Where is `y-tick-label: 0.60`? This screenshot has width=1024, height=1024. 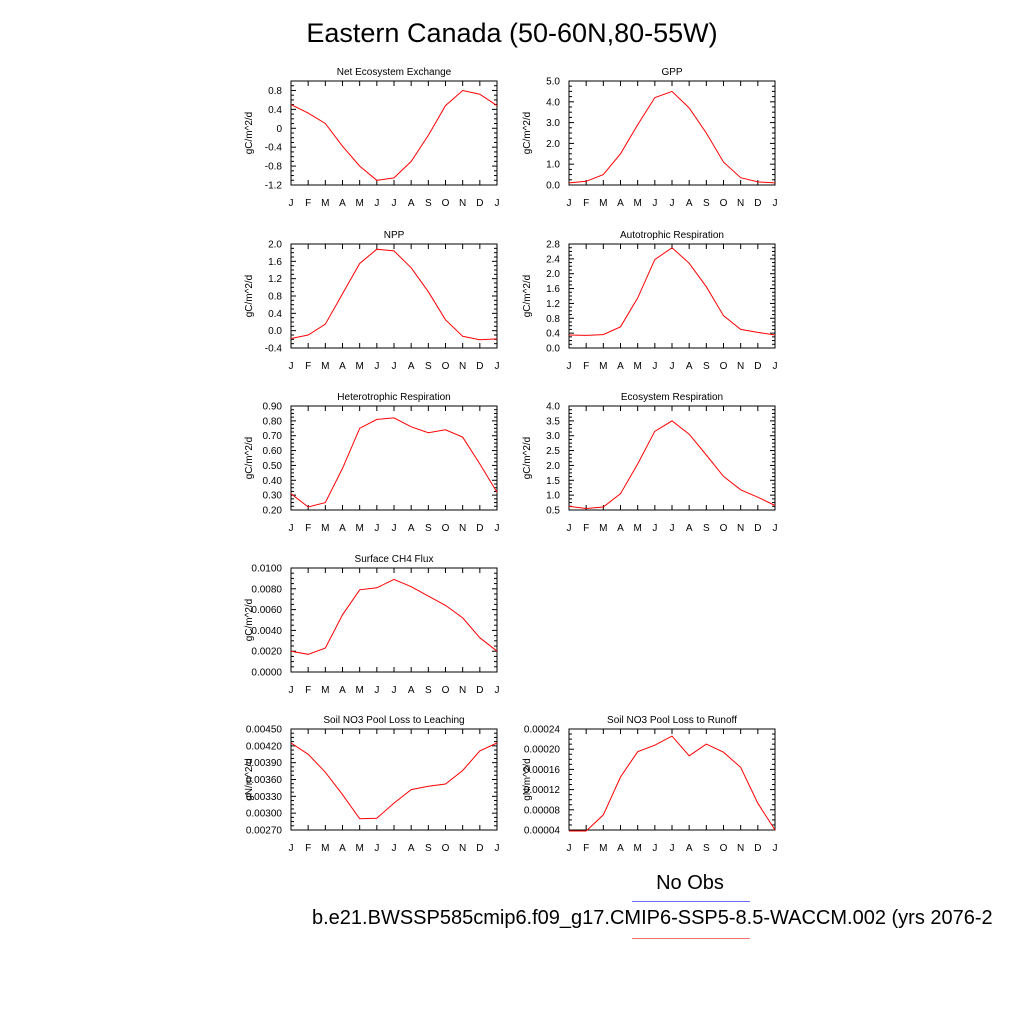 y-tick-label: 0.60 is located at coordinates (273, 451).